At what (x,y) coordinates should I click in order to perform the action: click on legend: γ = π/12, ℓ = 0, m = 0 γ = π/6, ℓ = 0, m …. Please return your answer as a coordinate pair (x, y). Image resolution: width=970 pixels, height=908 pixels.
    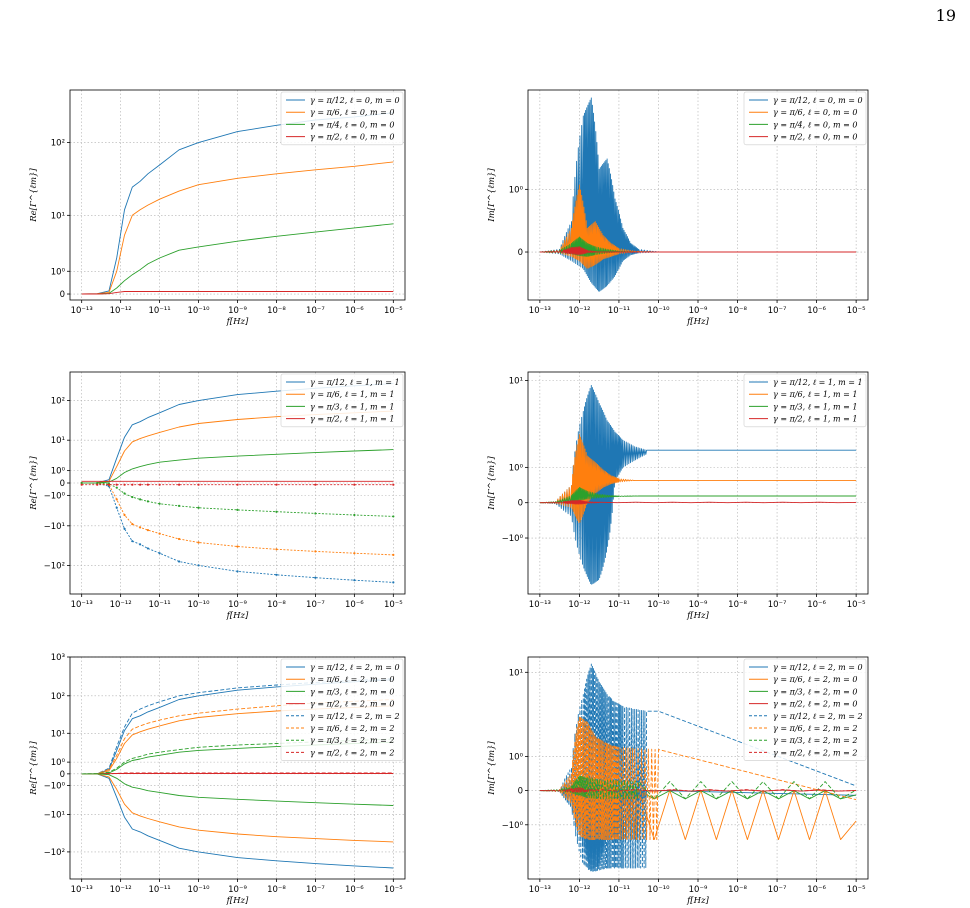
    Looking at the image, I should click on (805, 118).